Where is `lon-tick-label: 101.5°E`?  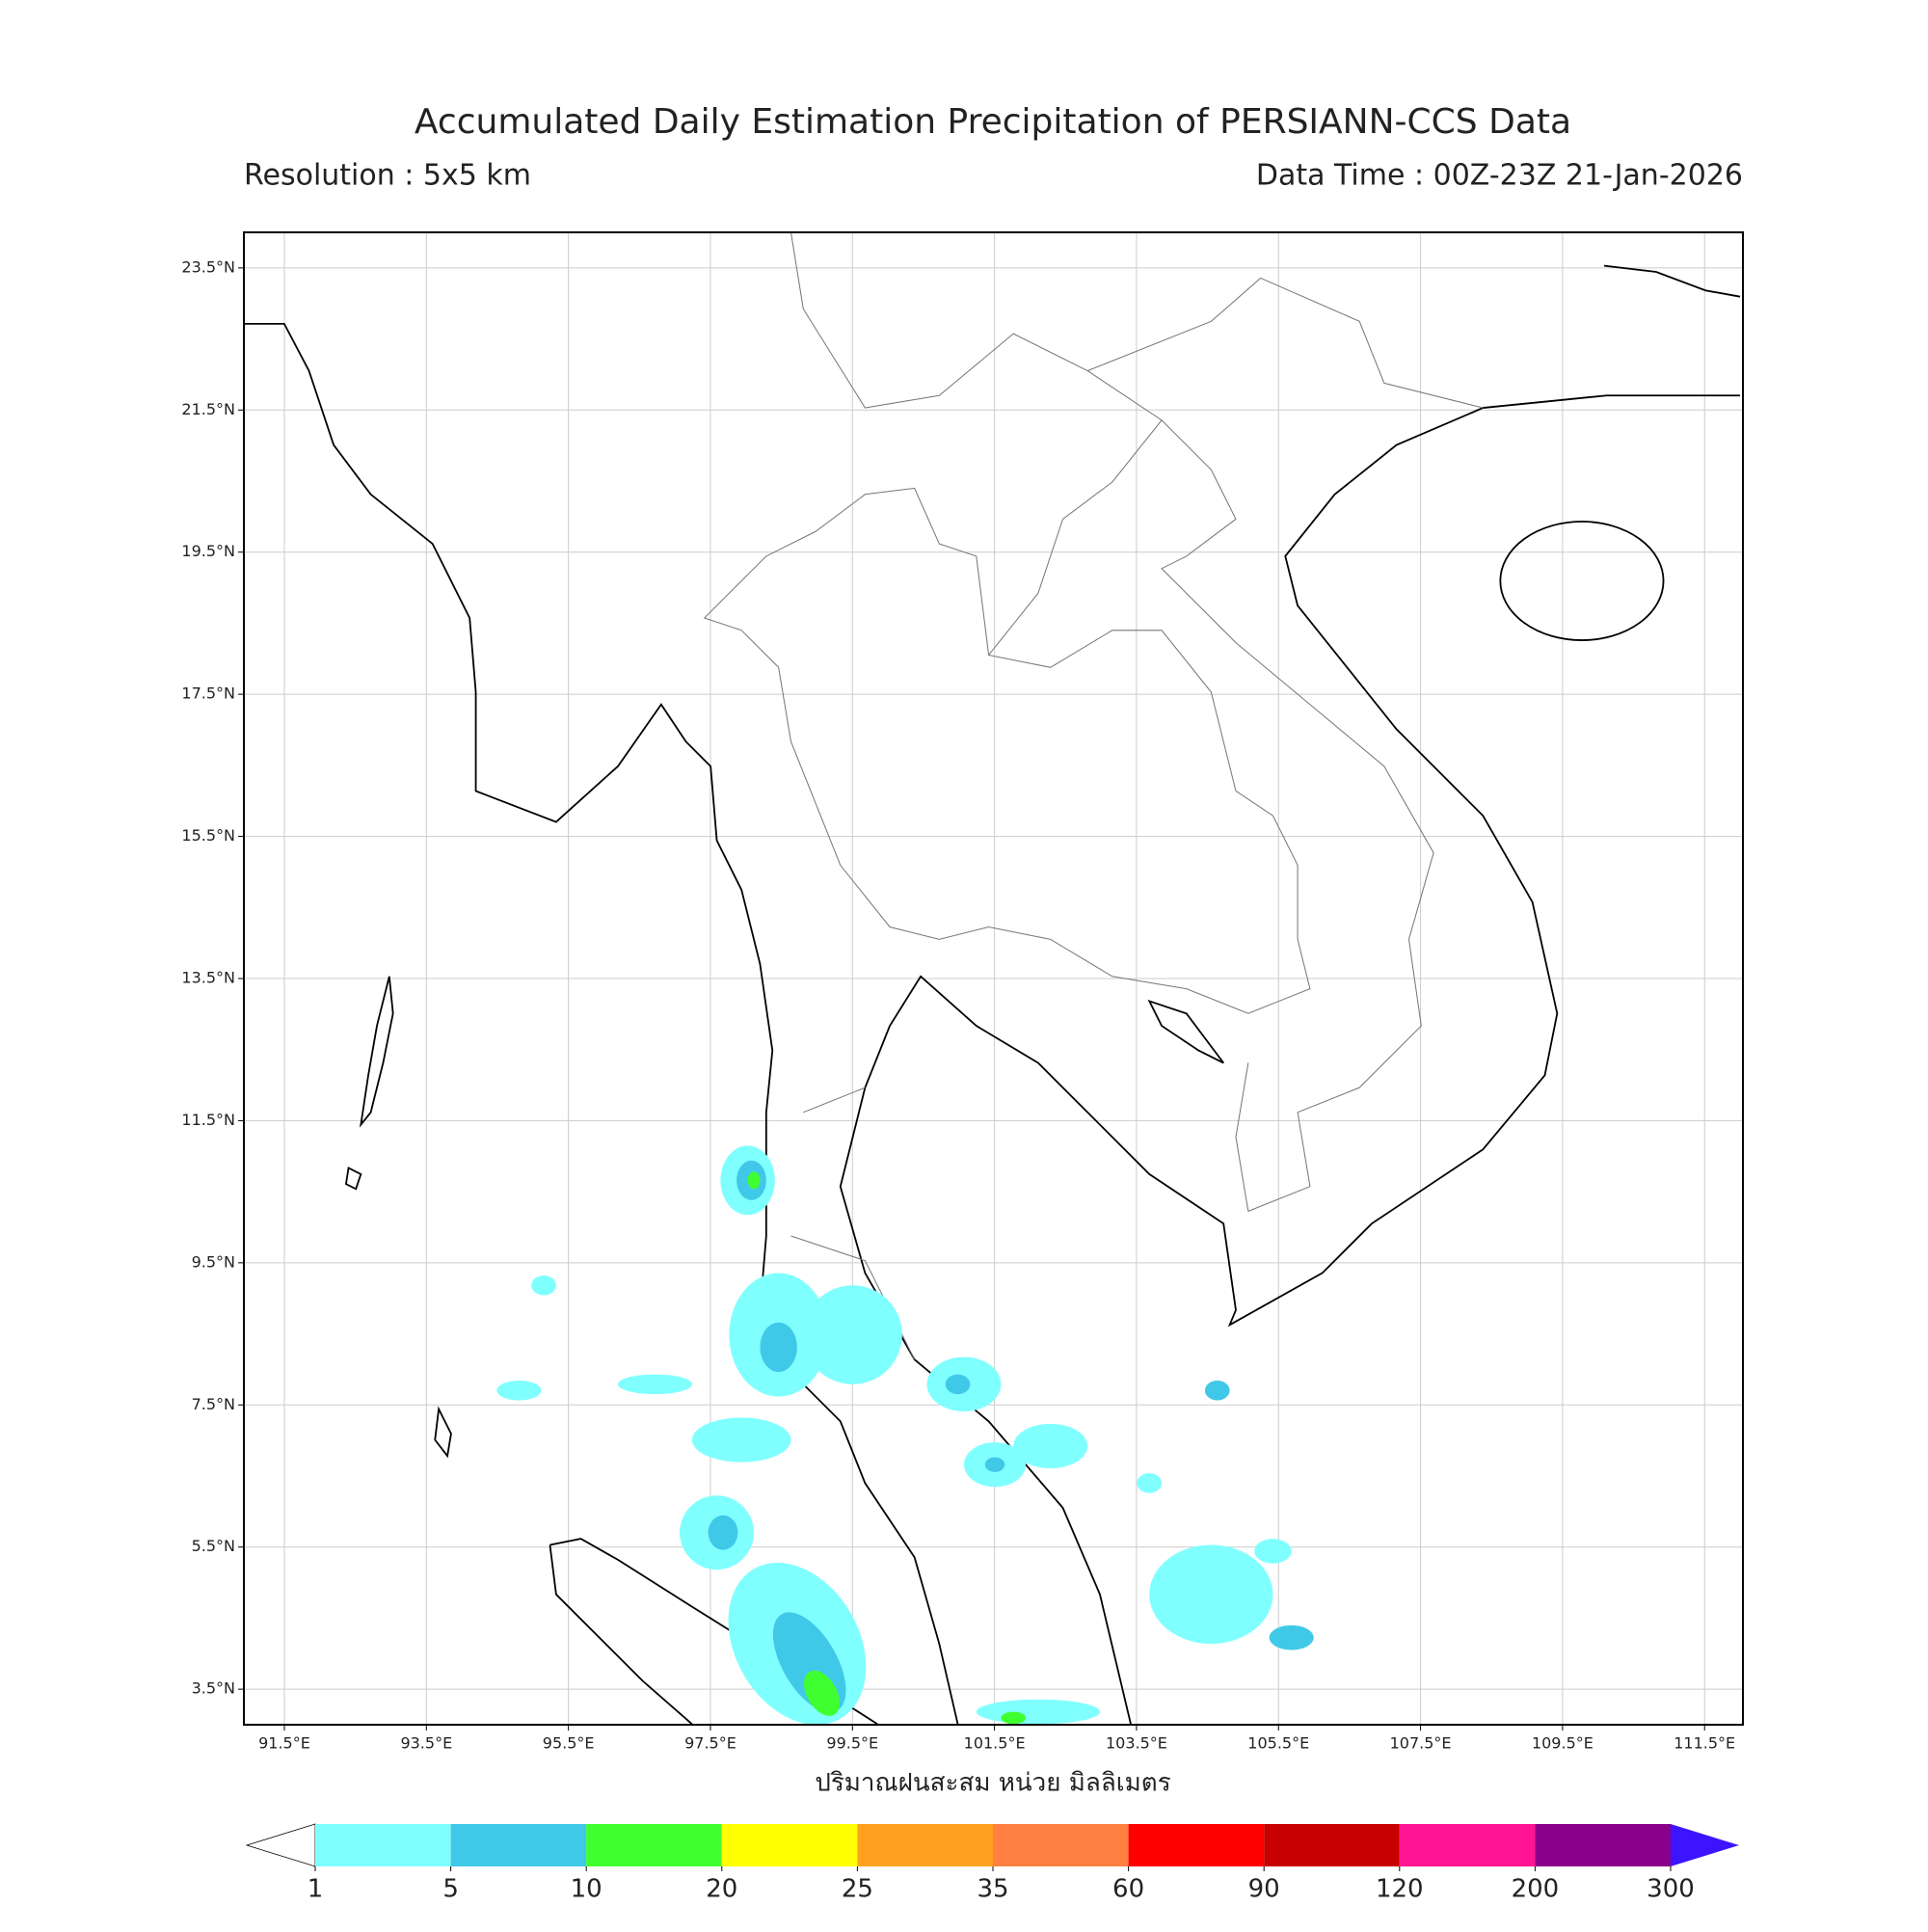 lon-tick-label: 101.5°E is located at coordinates (995, 1744).